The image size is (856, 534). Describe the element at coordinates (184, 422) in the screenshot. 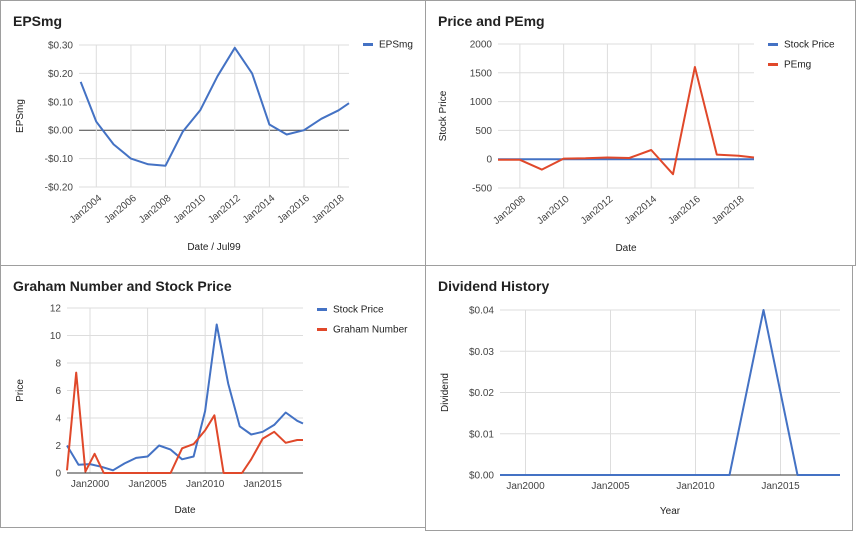

I see `series-line-graham-number` at that location.